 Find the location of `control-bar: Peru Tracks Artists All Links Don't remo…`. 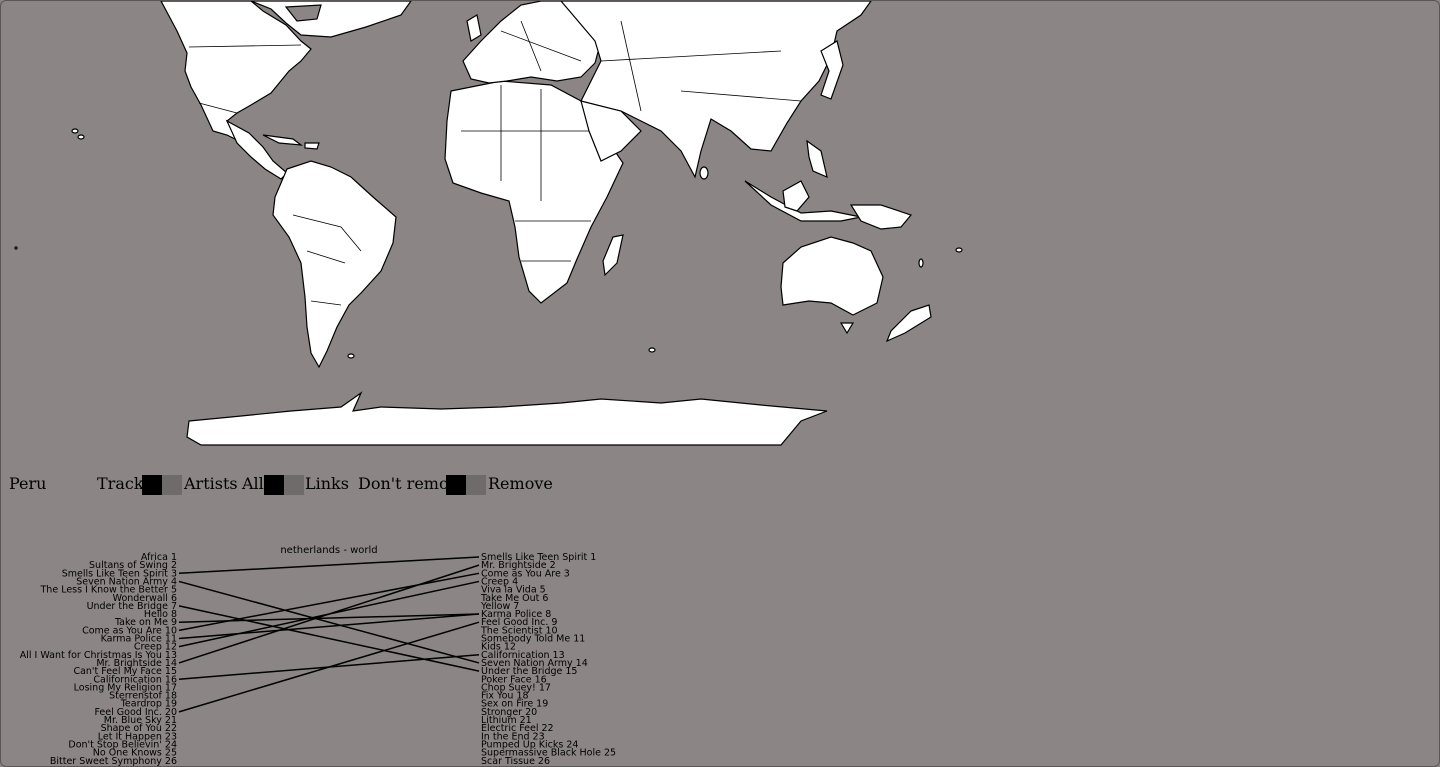

control-bar: Peru Tracks Artists All Links Don't remo… is located at coordinates (351, 486).